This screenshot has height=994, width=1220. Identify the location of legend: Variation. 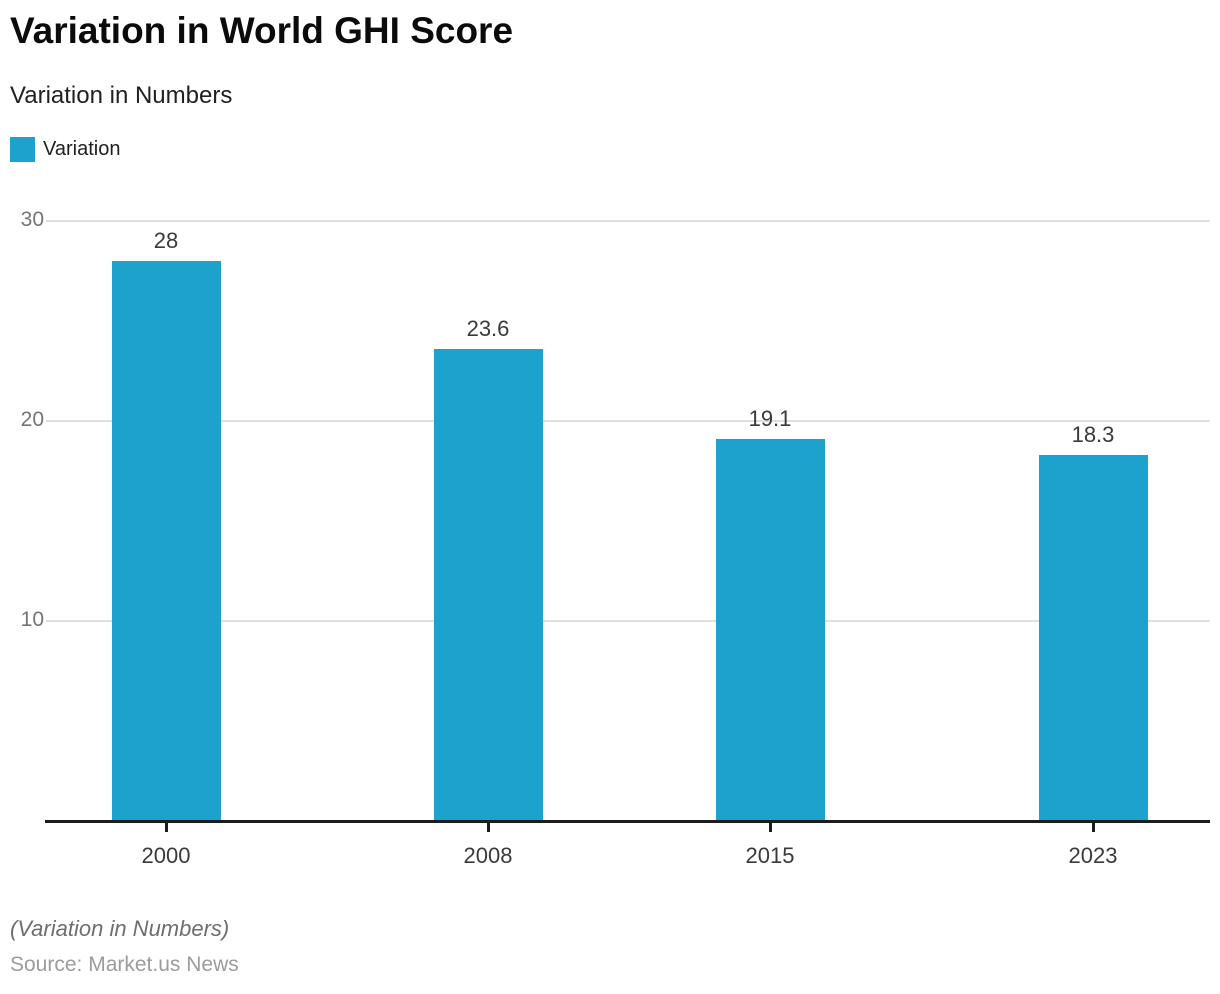
(65, 149).